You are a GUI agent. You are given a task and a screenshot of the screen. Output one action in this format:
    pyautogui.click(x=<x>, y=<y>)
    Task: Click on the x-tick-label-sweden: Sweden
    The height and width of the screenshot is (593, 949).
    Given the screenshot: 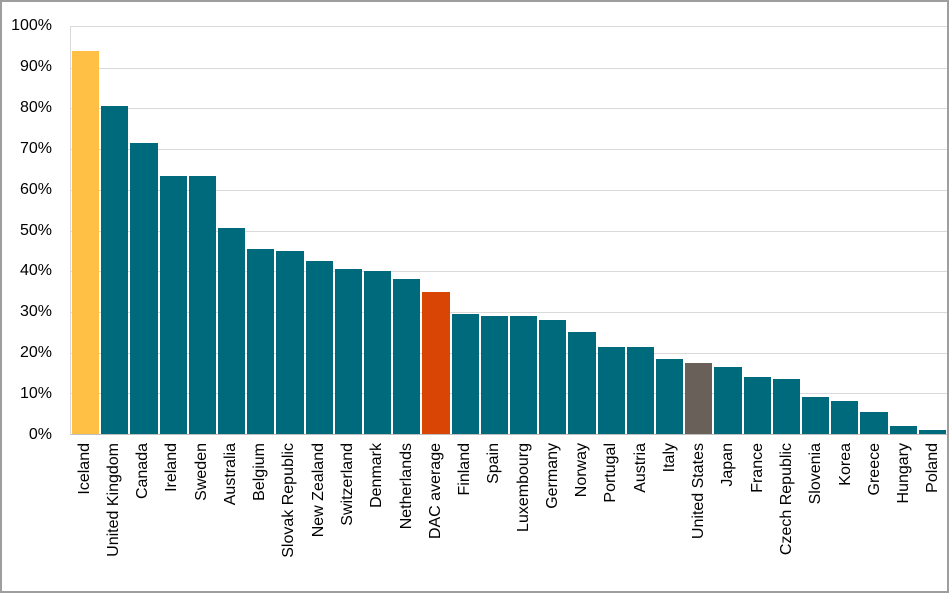 What is the action you would take?
    pyautogui.click(x=201, y=472)
    